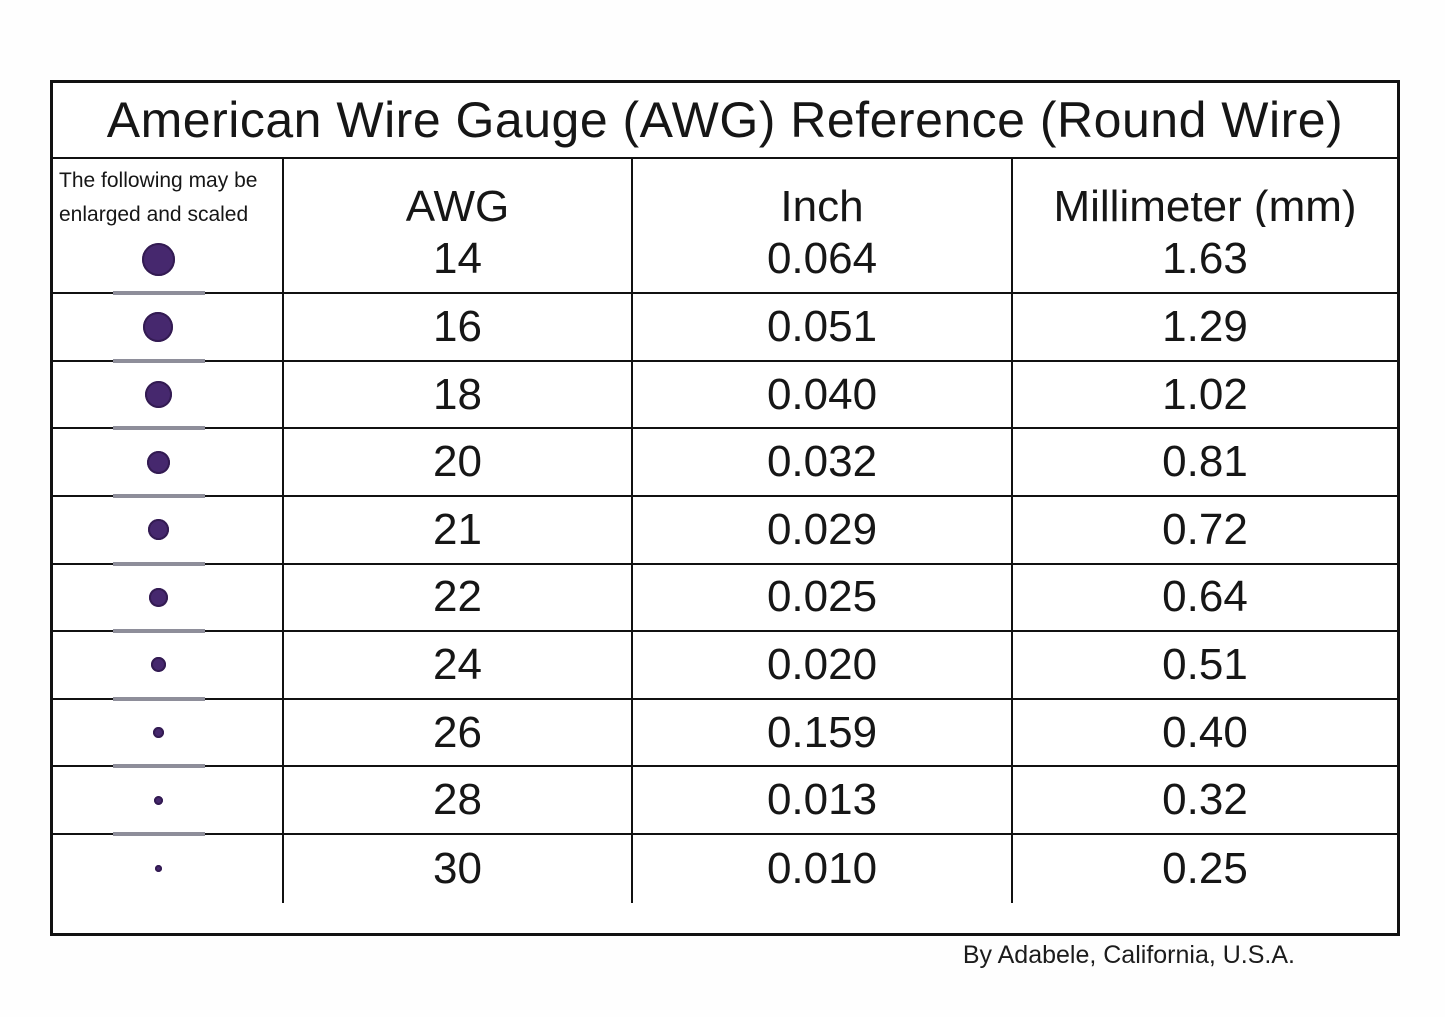  Describe the element at coordinates (1205, 530) in the screenshot. I see `millimeter-value-cell: 0.72` at that location.